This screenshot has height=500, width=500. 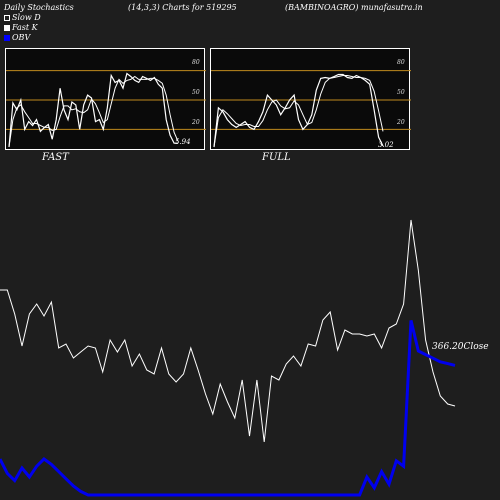 What do you see at coordinates (196, 92) in the screenshot?
I see `fast-tick-50: 50` at bounding box center [196, 92].